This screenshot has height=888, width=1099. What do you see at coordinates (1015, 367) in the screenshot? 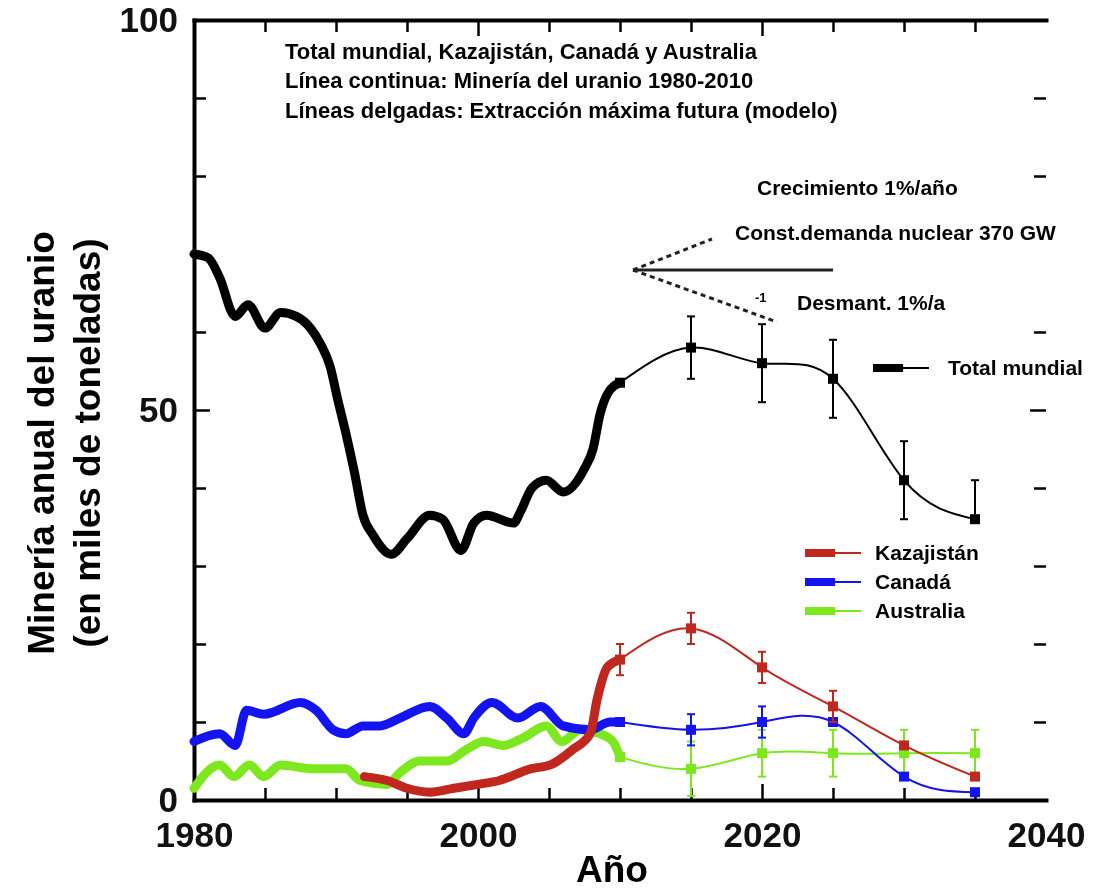
I see `legend-label: Total mundial` at bounding box center [1015, 367].